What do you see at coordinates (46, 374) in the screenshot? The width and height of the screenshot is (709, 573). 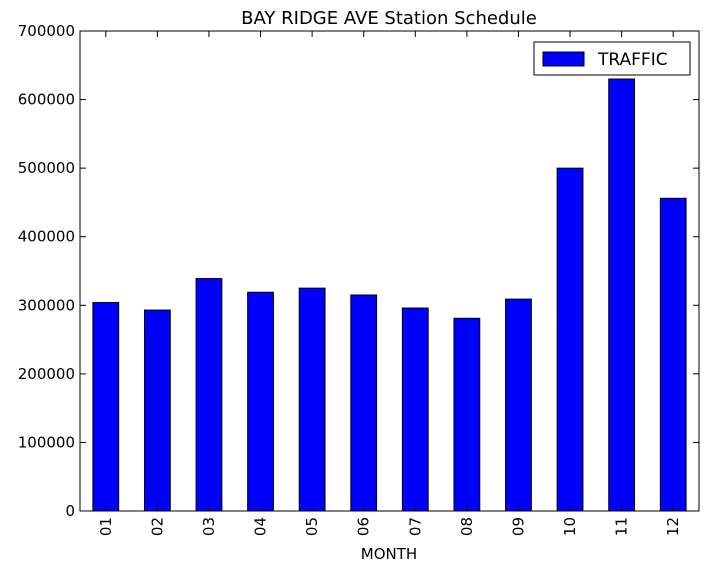 I see `y-tick-label: 200000` at bounding box center [46, 374].